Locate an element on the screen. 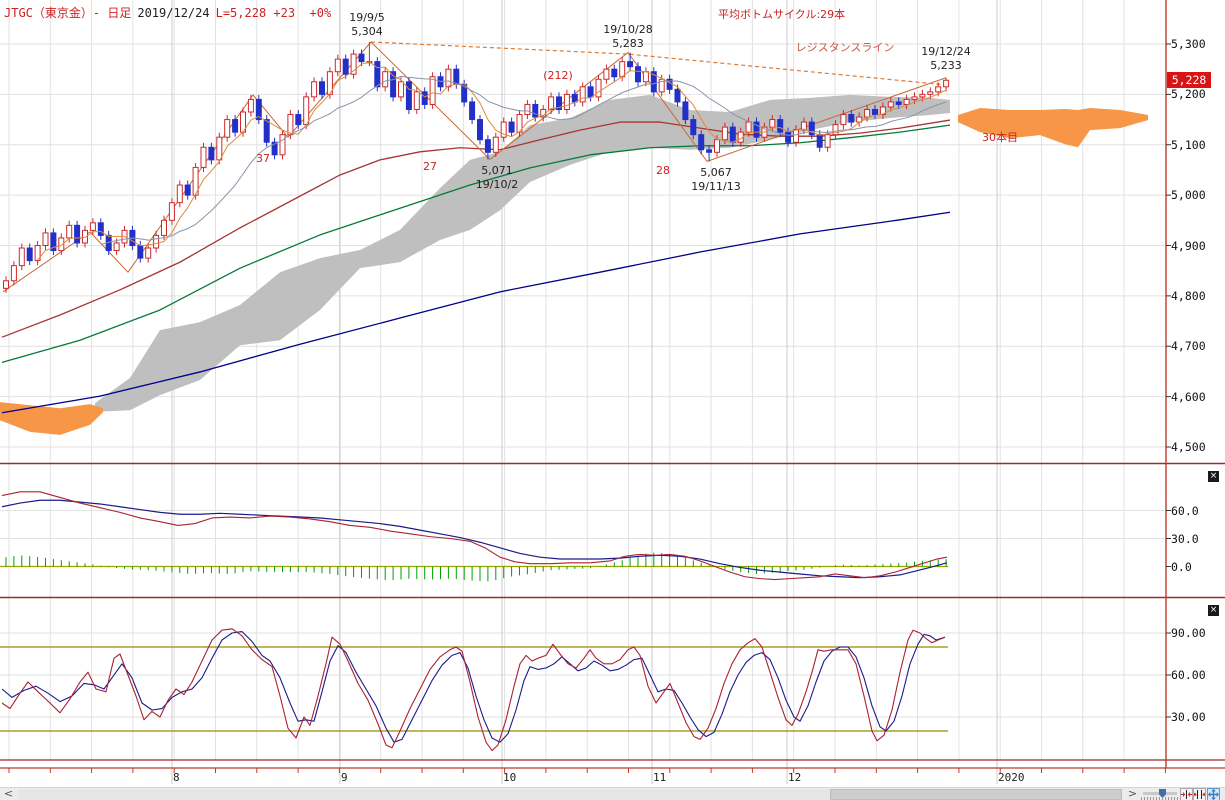 This screenshot has width=1225, height=800. month-label: 8 is located at coordinates (176, 777).